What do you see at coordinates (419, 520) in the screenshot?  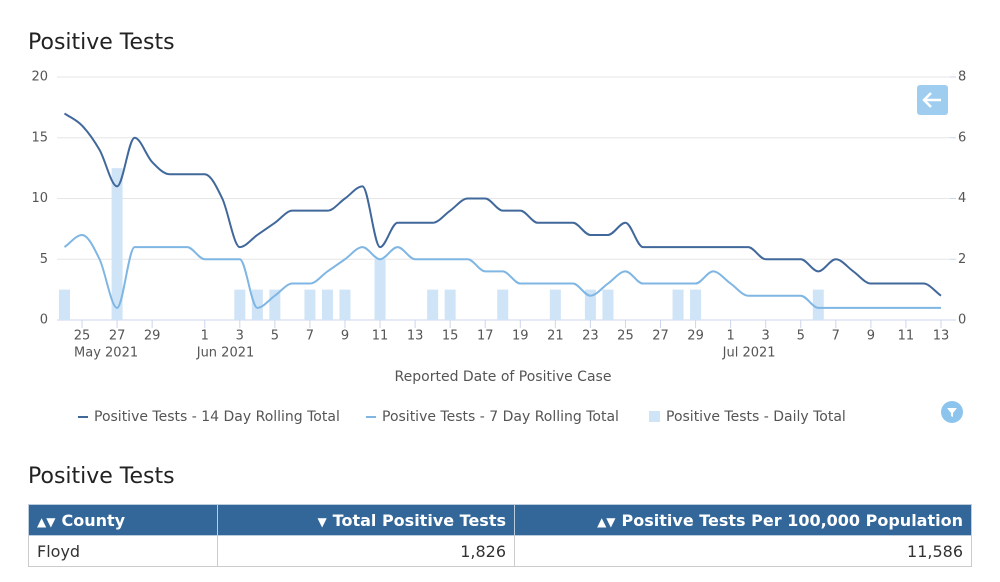 I see `column-label: Total Positive Tests` at bounding box center [419, 520].